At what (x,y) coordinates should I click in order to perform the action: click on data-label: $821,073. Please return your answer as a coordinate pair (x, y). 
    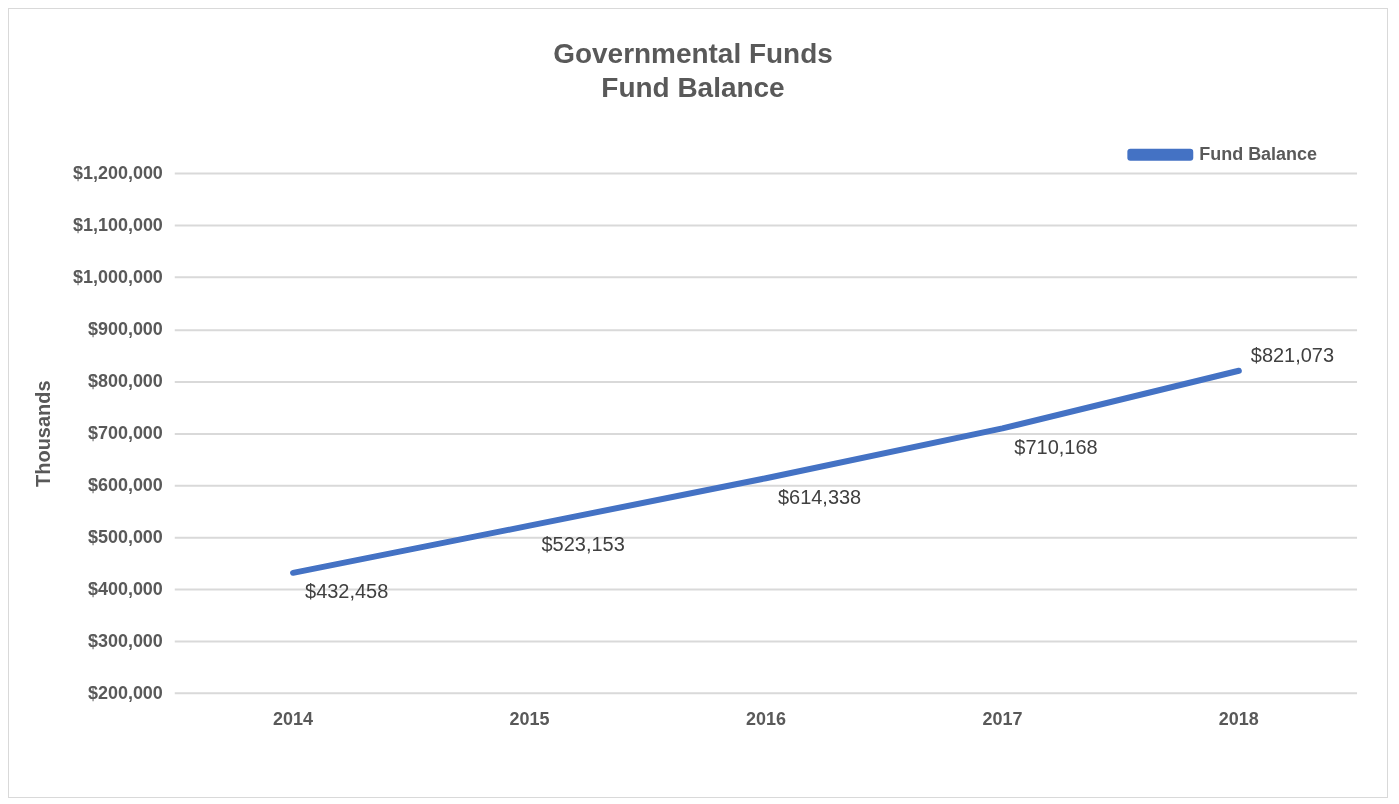
    Looking at the image, I should click on (1292, 355).